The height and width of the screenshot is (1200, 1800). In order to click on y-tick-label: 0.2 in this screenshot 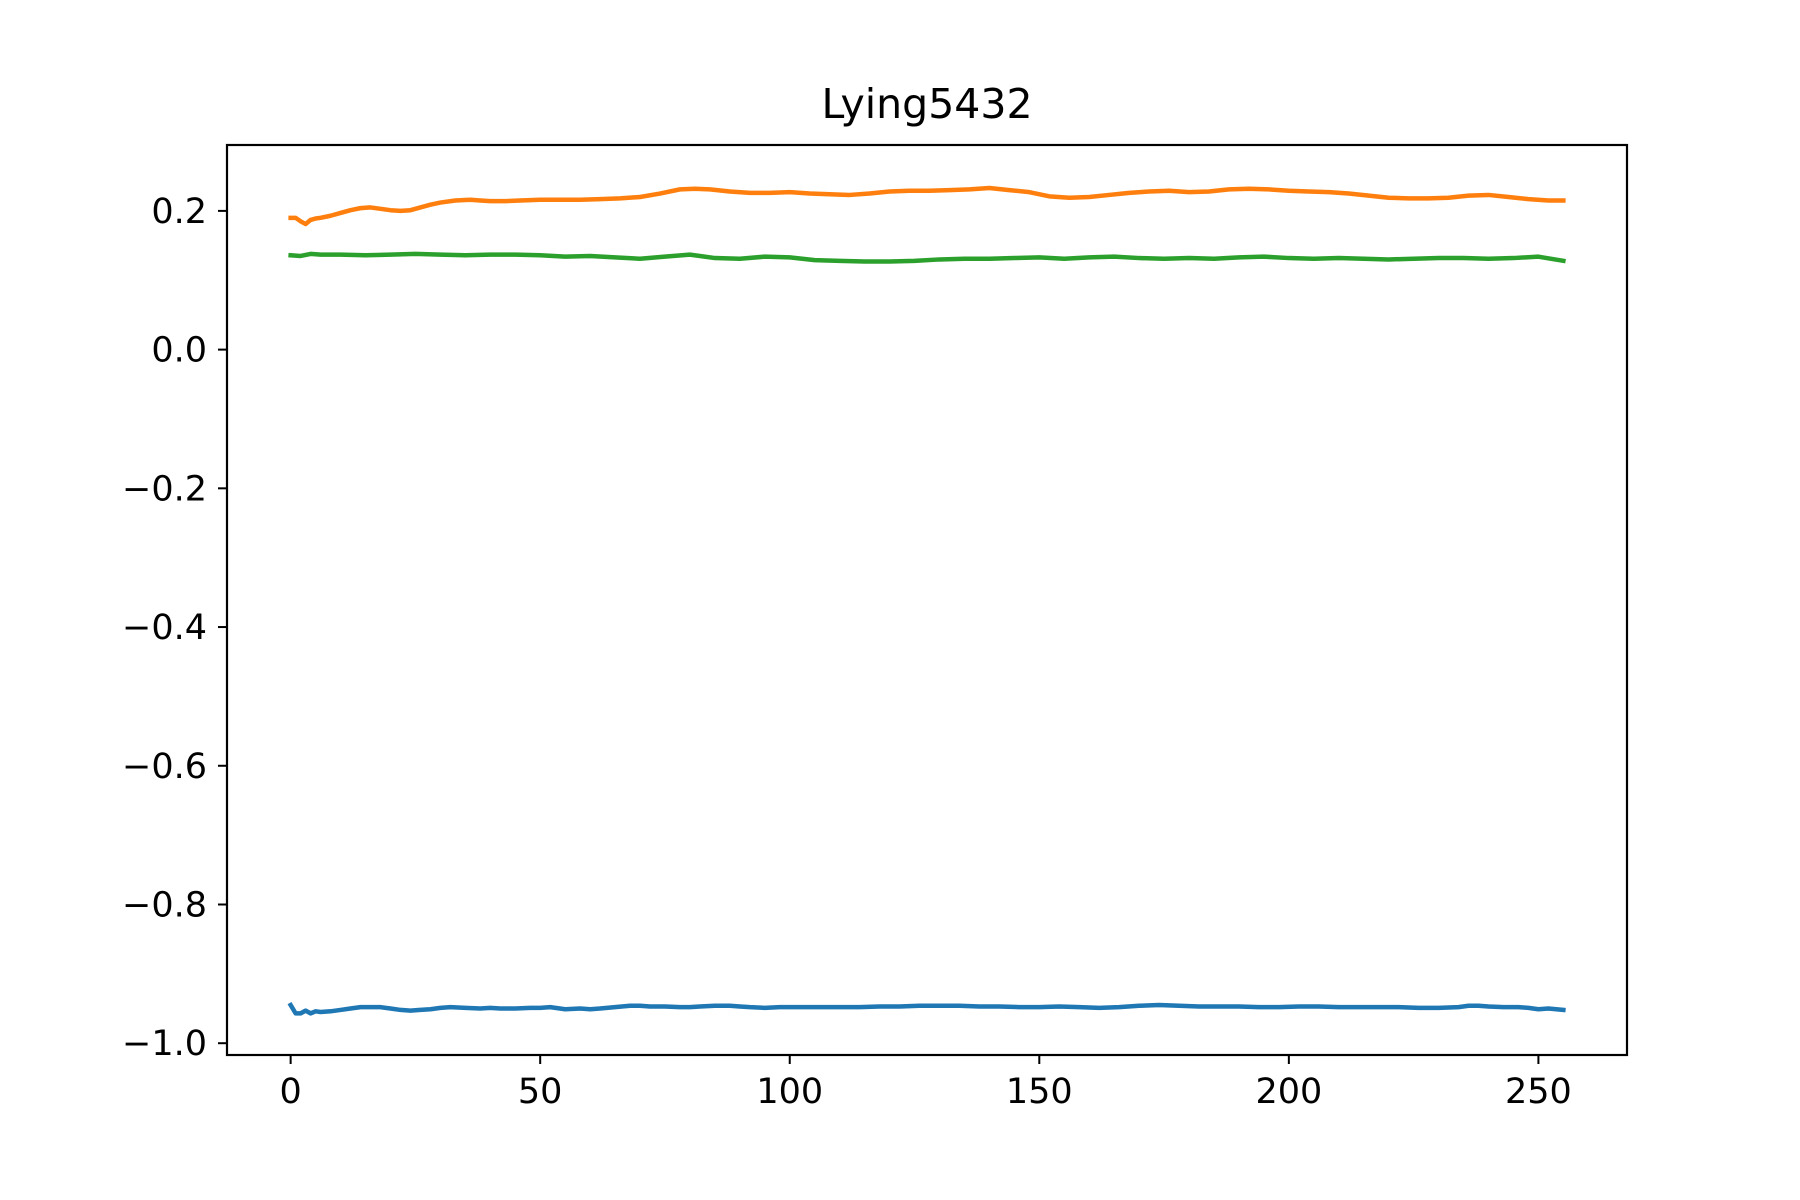, I will do `click(179, 212)`.